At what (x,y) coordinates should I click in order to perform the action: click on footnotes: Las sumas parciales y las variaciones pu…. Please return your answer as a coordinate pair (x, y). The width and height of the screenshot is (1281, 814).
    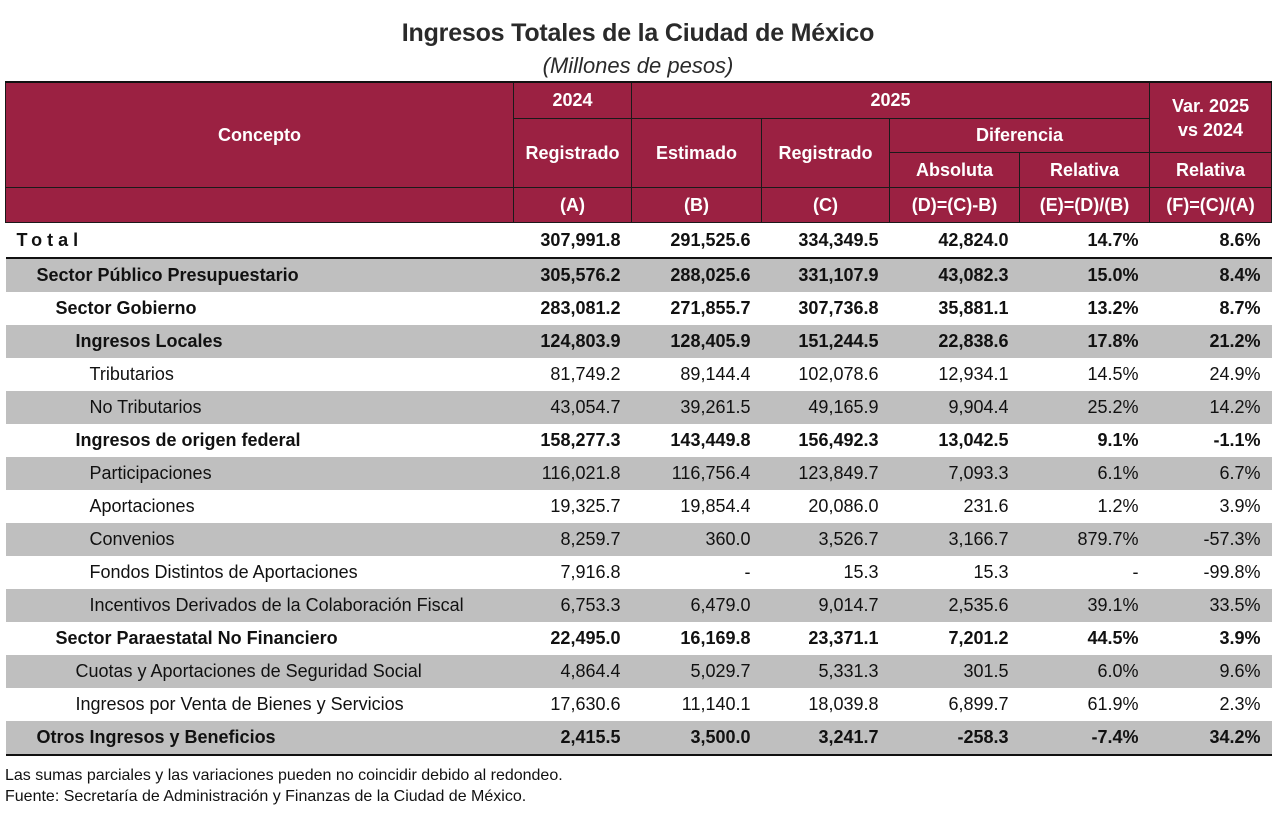
    Looking at the image, I should click on (284, 786).